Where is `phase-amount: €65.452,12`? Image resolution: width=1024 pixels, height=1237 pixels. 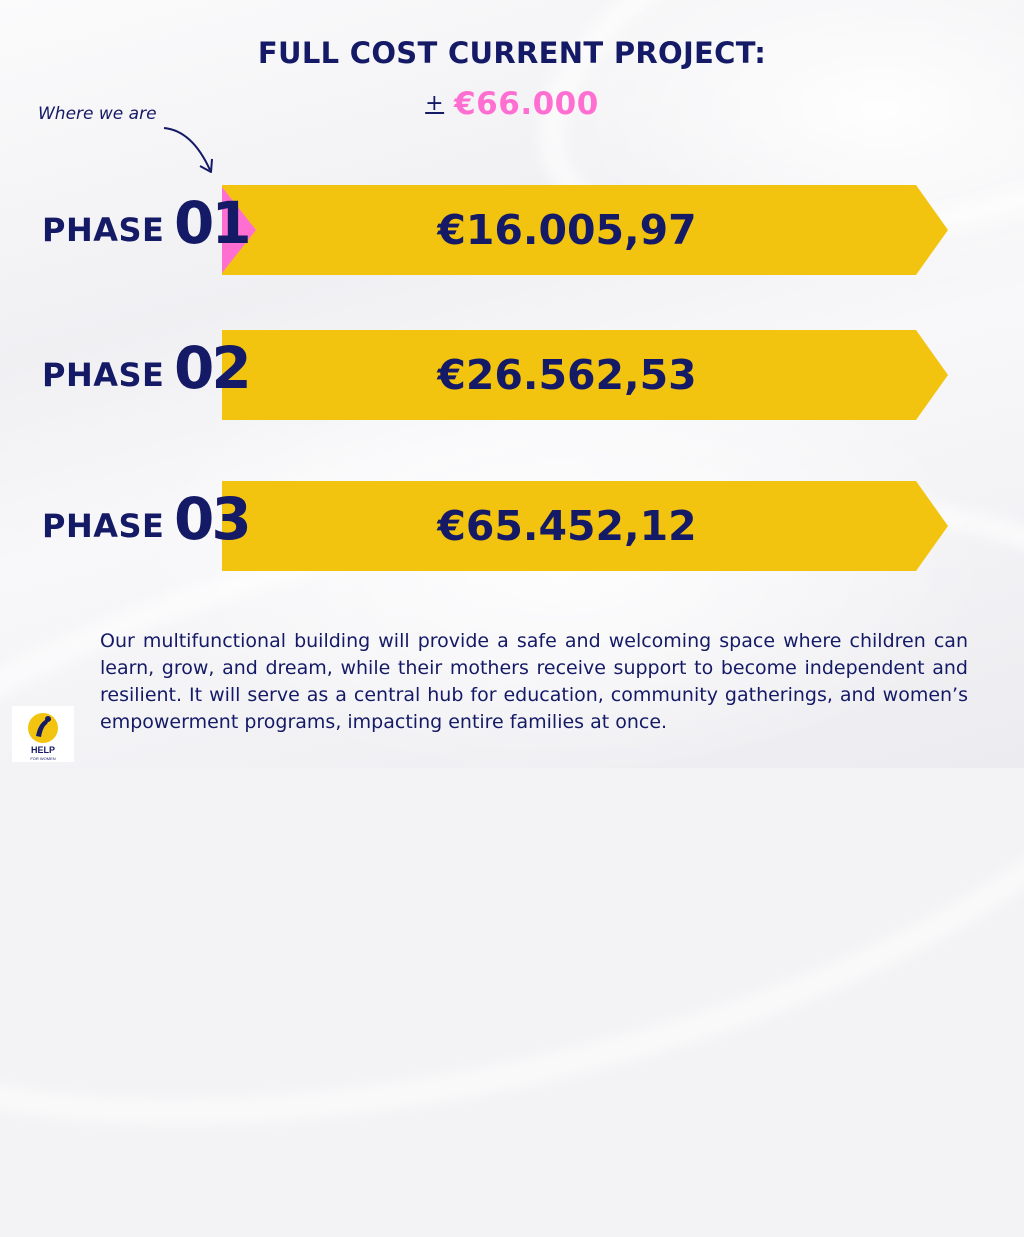
phase-amount: €65.452,12 is located at coordinates (567, 526).